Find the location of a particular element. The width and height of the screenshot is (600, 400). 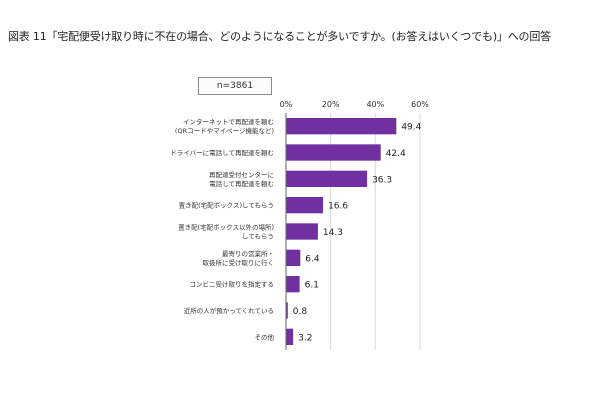

data-label: 14.3 is located at coordinates (333, 233).